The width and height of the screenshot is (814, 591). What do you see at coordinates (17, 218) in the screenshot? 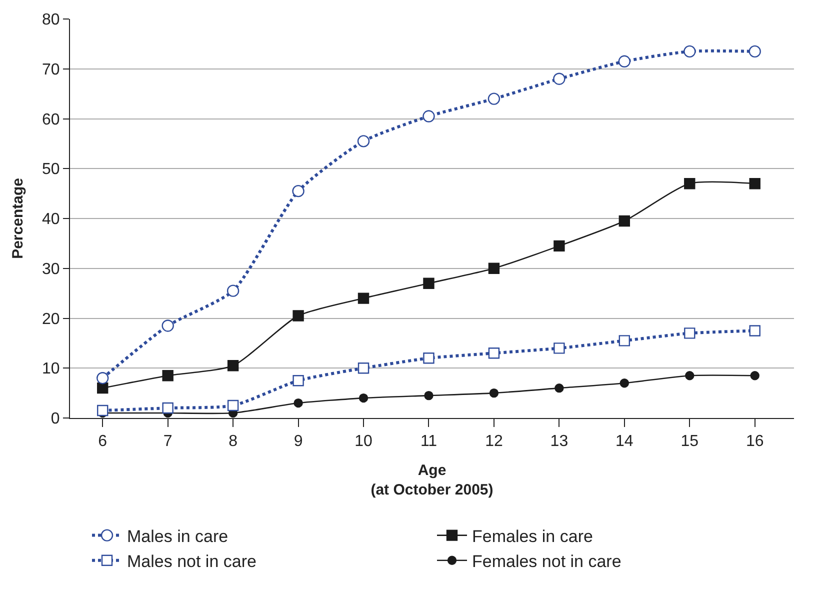
I see `y-axis-title: Percentage` at bounding box center [17, 218].